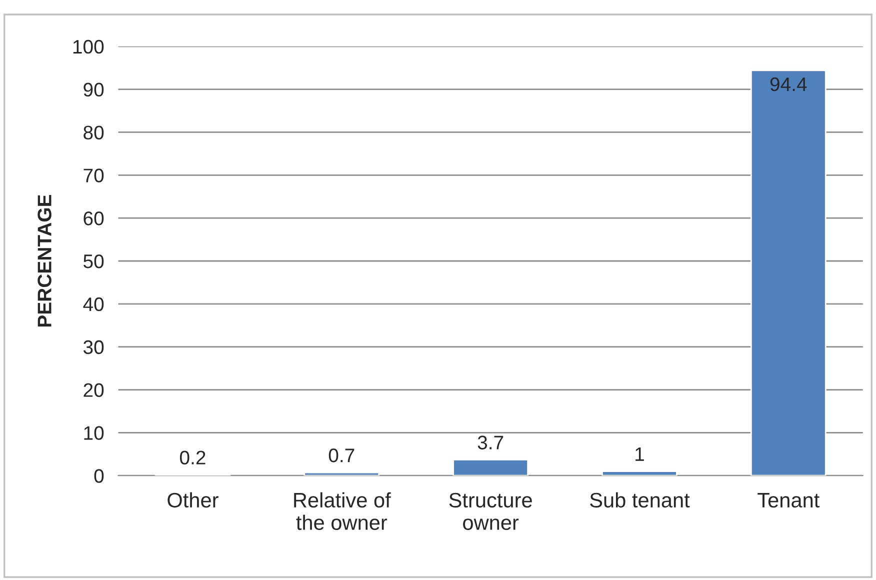 The height and width of the screenshot is (580, 876). Describe the element at coordinates (640, 454) in the screenshot. I see `data-label: 1` at that location.